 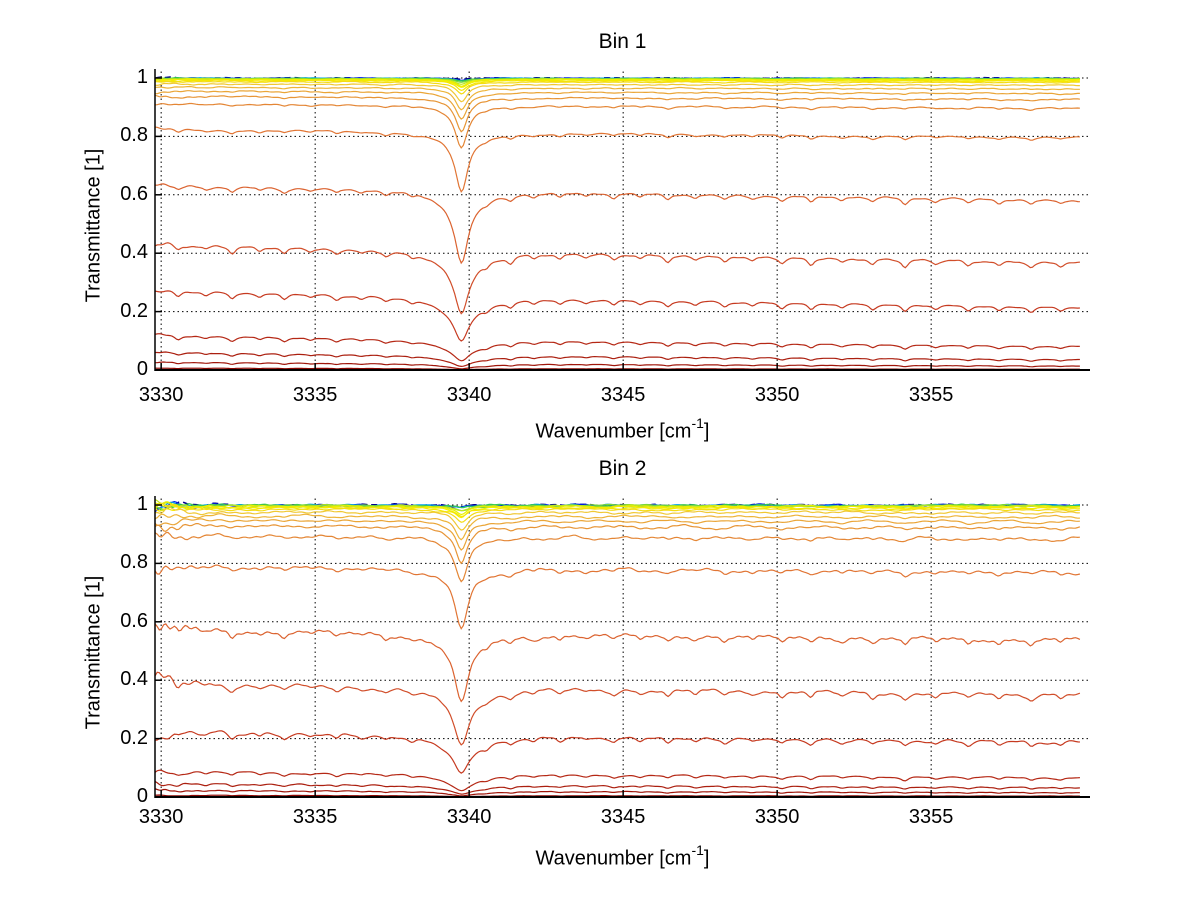 I want to click on plot1-xlabel: Wavenumber [cm-1], so click(x=622, y=429).